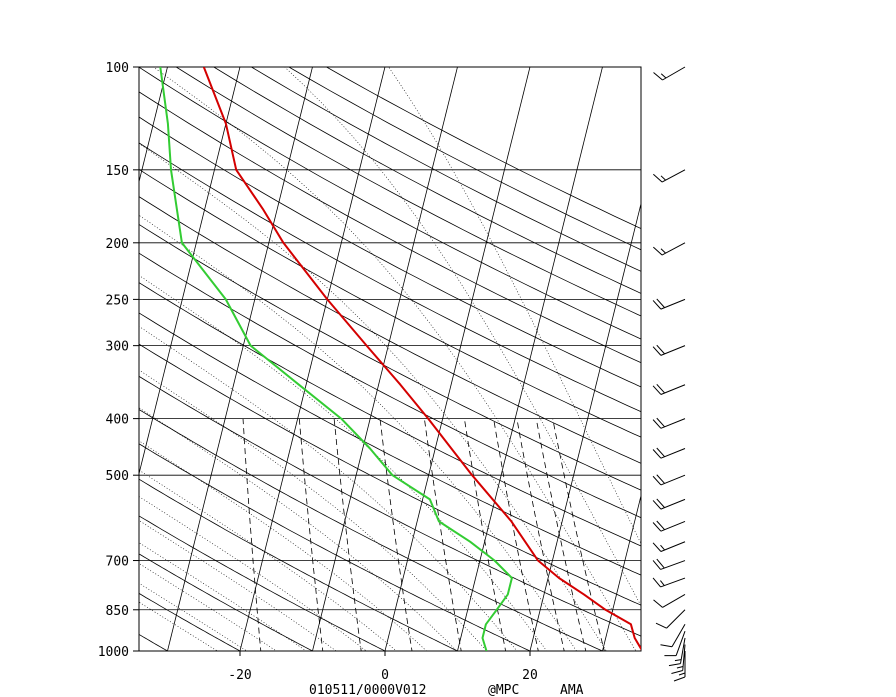 Image resolution: width=896 pixels, height=697 pixels. Describe the element at coordinates (117, 420) in the screenshot. I see `y-tick-label: 400` at that location.